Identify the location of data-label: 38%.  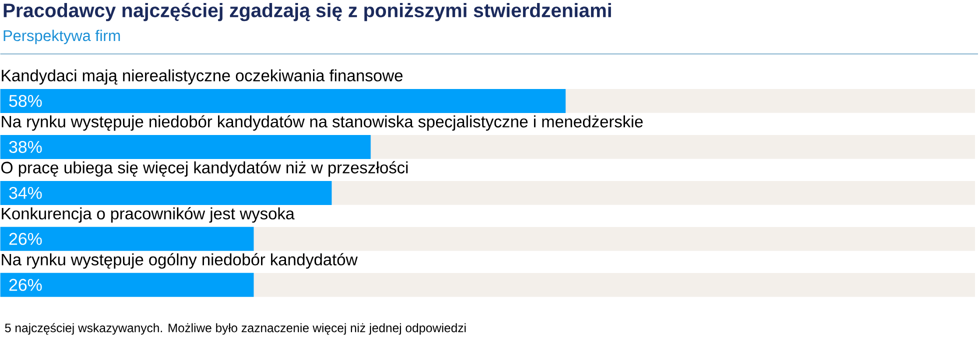
(25, 147).